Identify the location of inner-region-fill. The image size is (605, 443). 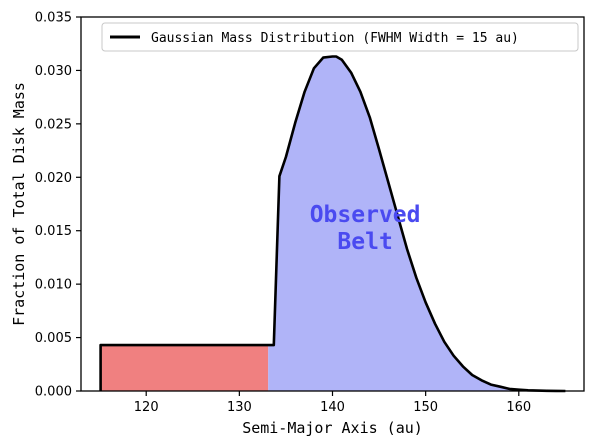
(184, 368).